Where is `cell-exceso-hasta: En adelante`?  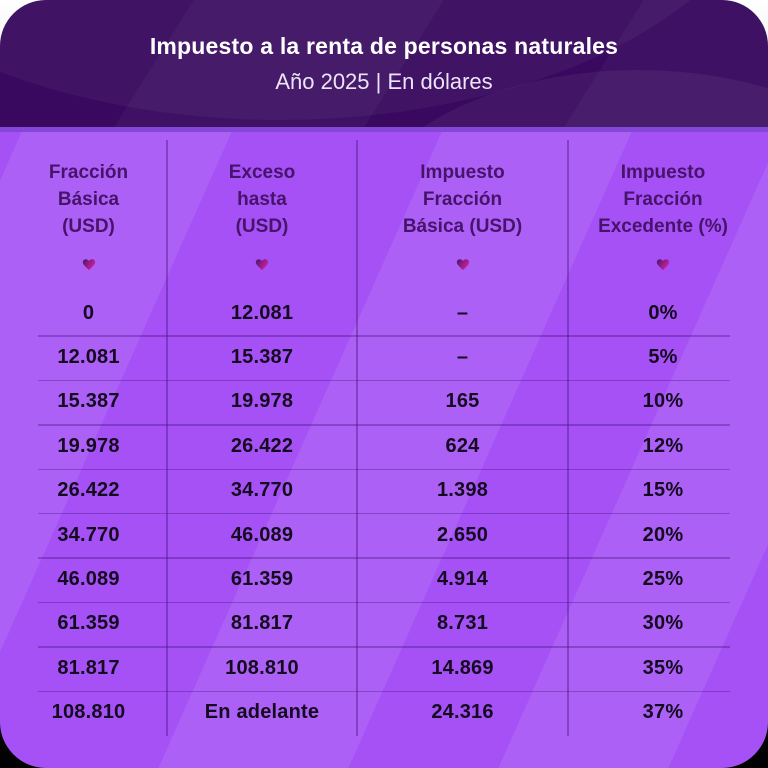 cell-exceso-hasta: En adelante is located at coordinates (262, 712).